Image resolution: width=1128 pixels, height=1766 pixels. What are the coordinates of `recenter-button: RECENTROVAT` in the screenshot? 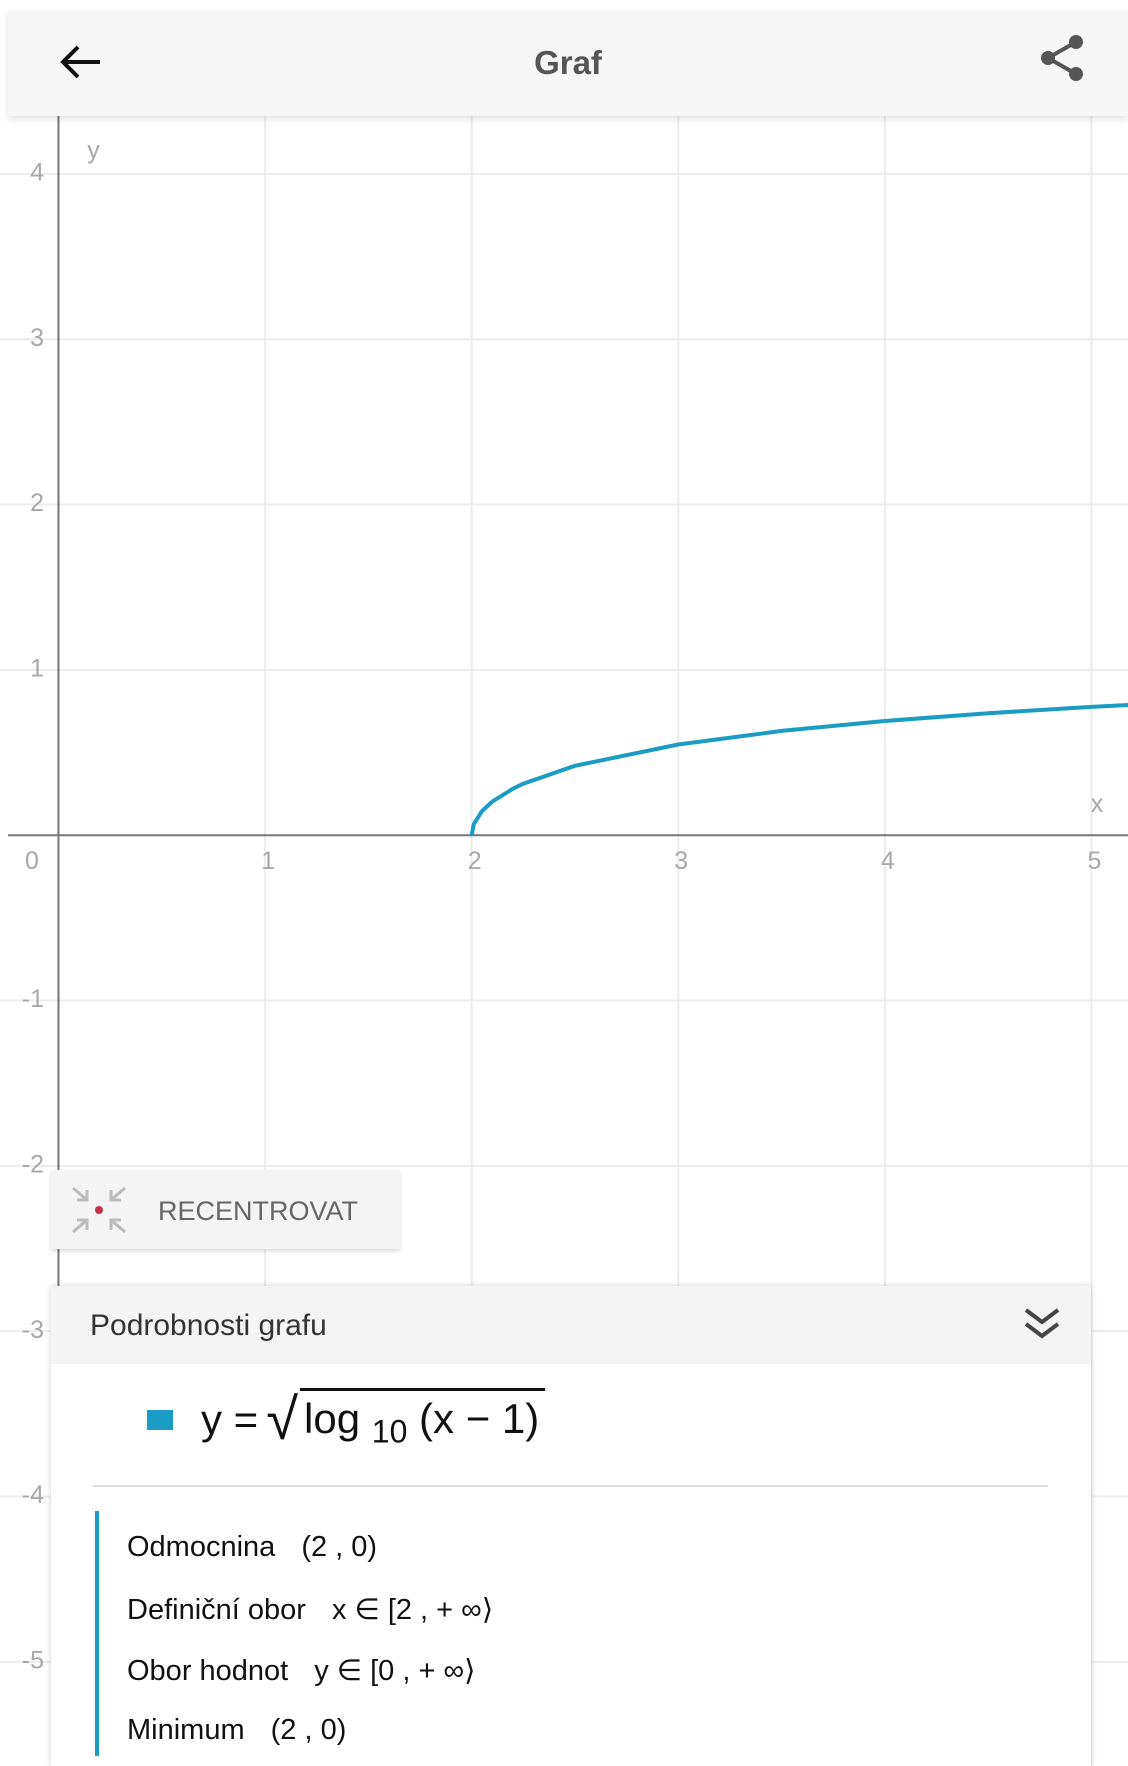 It's located at (225, 1209).